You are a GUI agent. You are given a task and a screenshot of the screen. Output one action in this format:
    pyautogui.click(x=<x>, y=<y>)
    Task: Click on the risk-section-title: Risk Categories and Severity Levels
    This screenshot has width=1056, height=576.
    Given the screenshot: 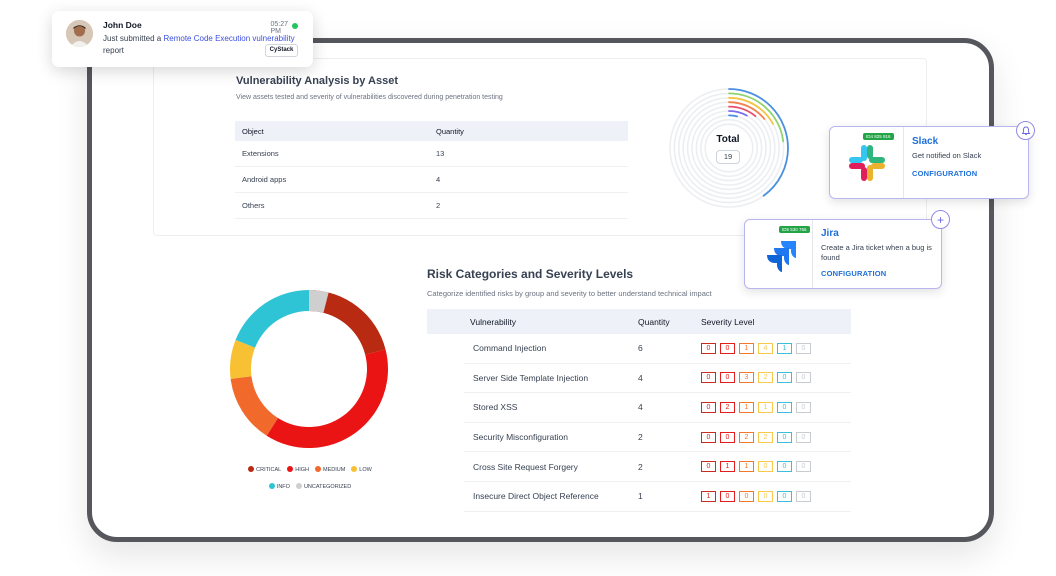 What is the action you would take?
    pyautogui.click(x=530, y=274)
    